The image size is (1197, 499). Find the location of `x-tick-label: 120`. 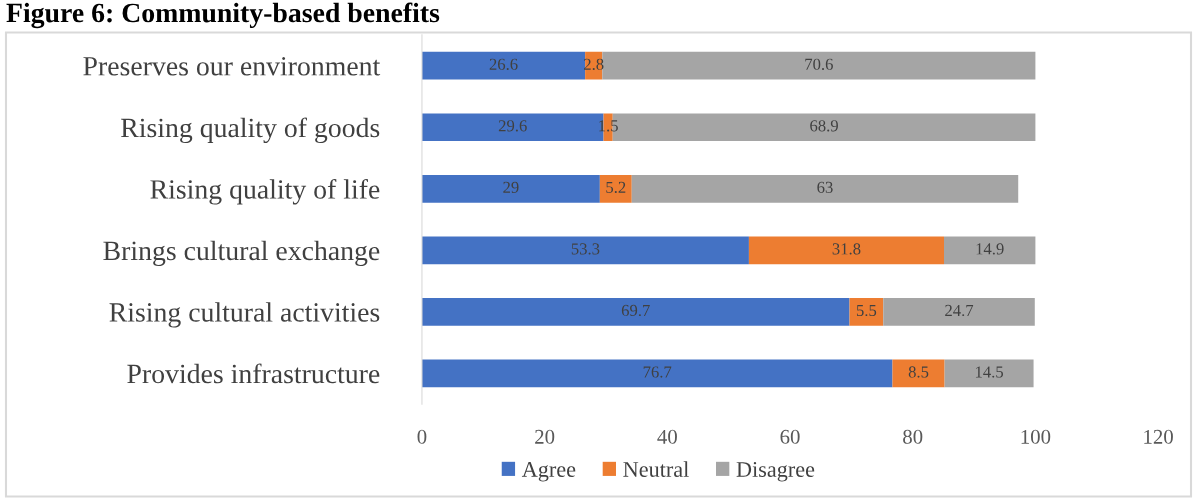

x-tick-label: 120 is located at coordinates (1158, 436).